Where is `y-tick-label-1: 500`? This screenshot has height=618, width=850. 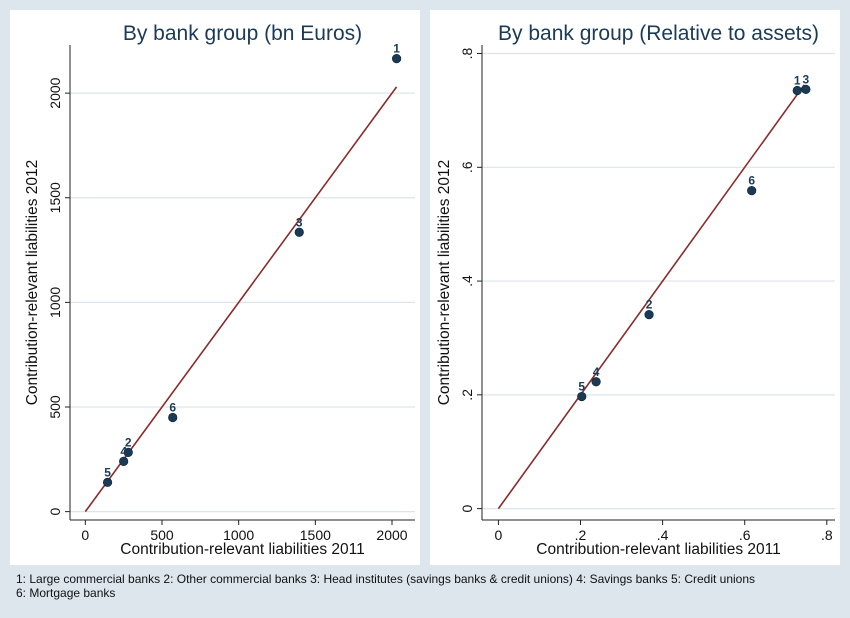
y-tick-label-1: 500 is located at coordinates (55, 407).